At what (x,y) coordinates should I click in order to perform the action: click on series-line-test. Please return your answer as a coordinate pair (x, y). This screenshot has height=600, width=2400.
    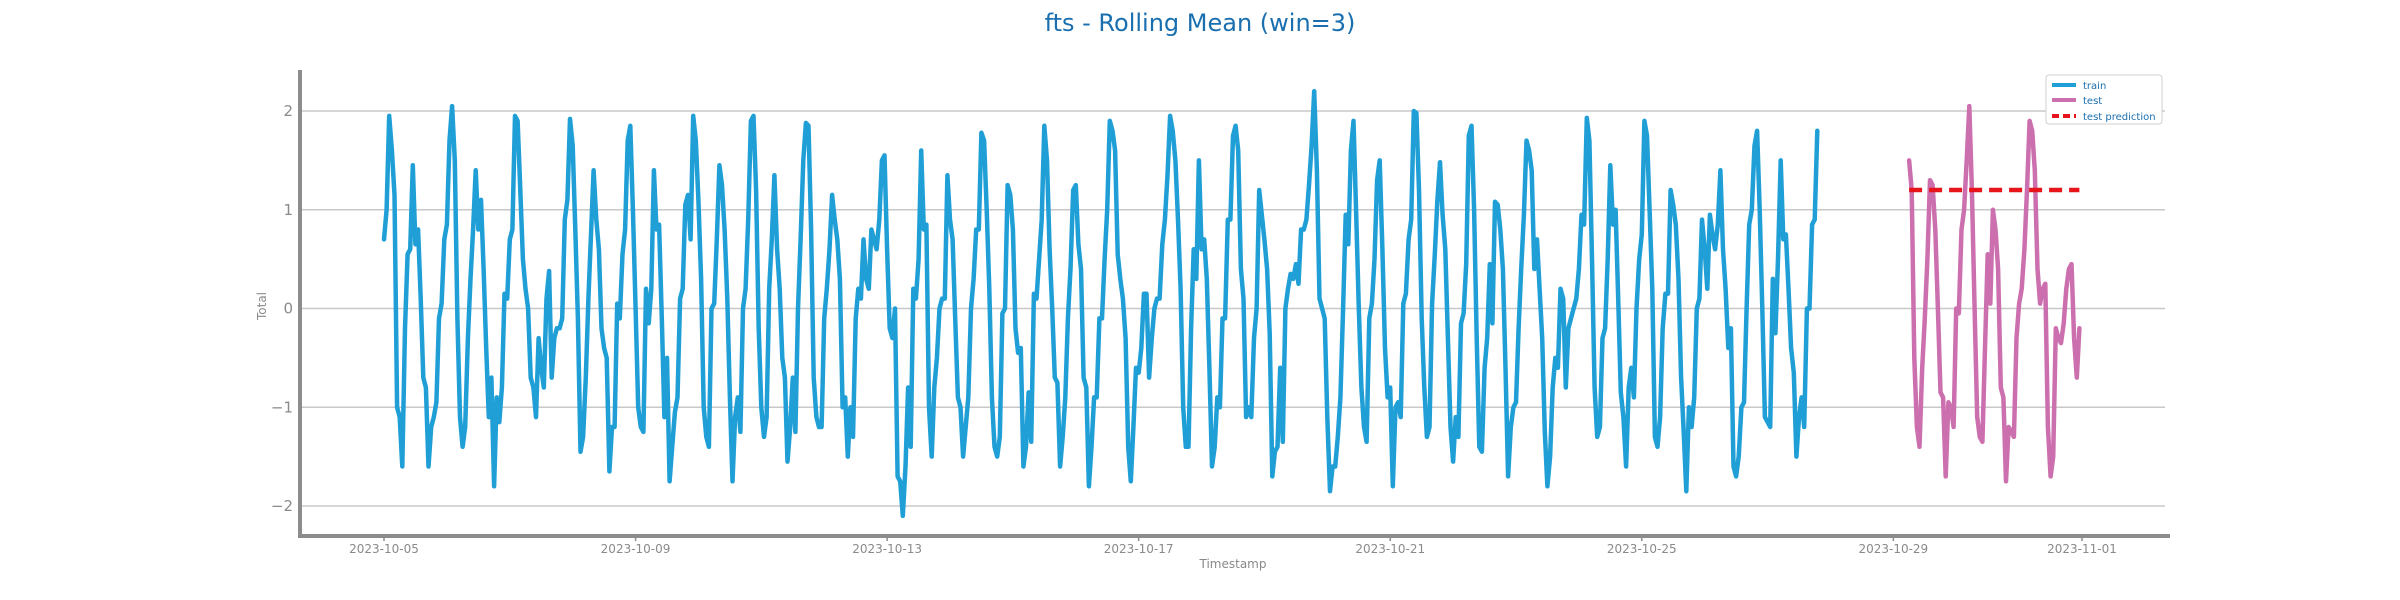
    Looking at the image, I should click on (1994, 293).